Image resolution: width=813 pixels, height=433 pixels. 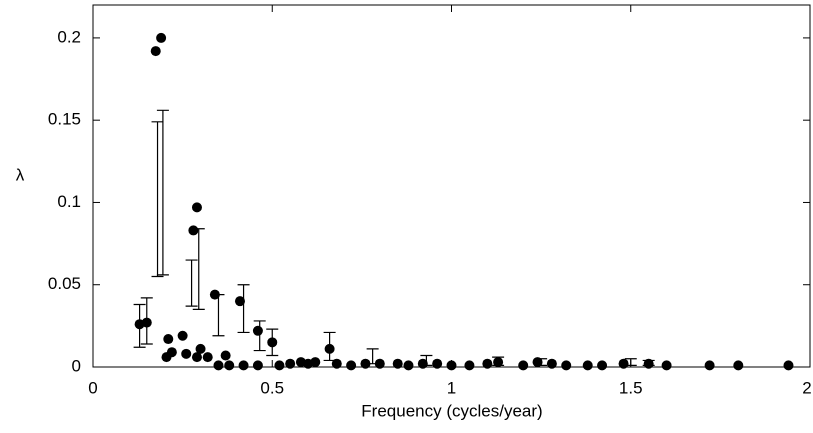 What do you see at coordinates (76, 365) in the screenshot?
I see `y-tick-label: 0` at bounding box center [76, 365].